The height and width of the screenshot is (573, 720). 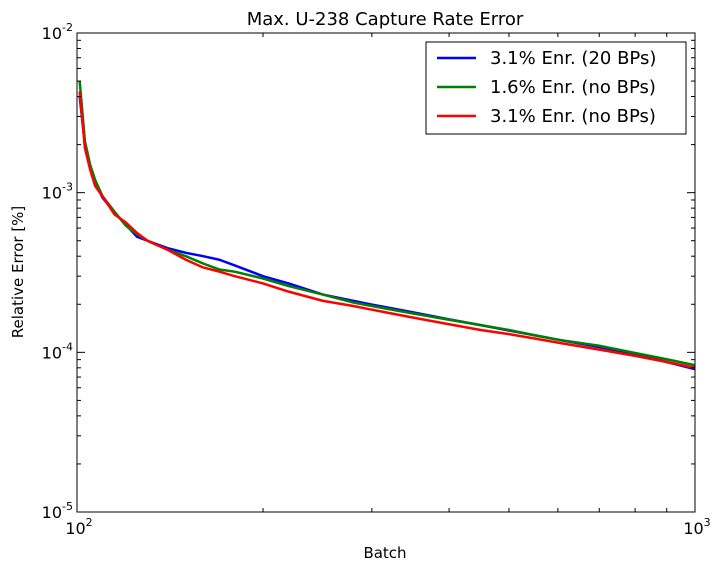 I want to click on x-tick-label: 10², so click(x=78, y=527).